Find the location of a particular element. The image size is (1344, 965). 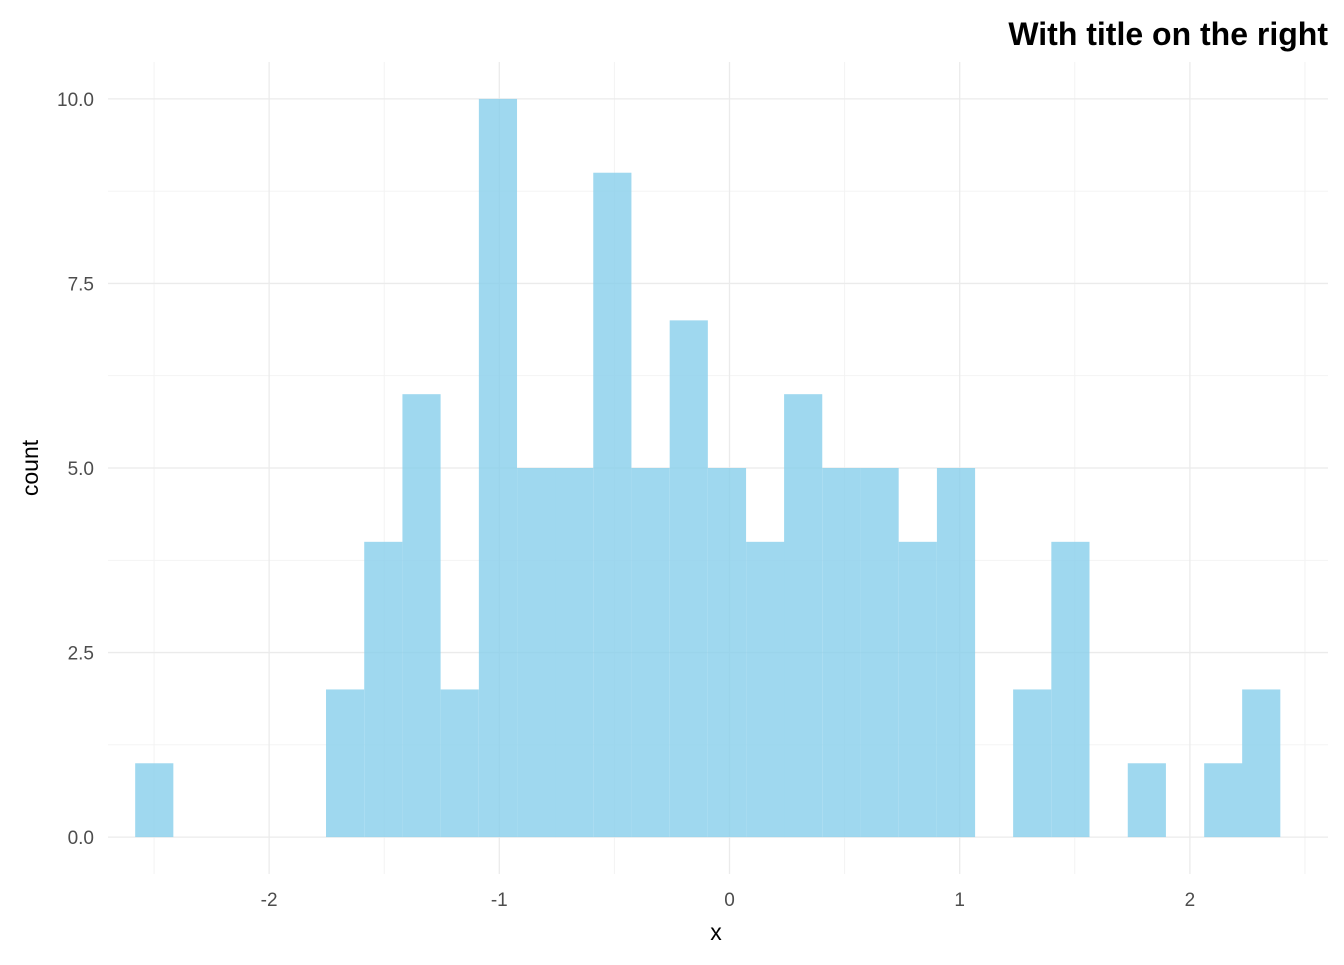

y-tick-label: 2.5 is located at coordinates (81, 654).